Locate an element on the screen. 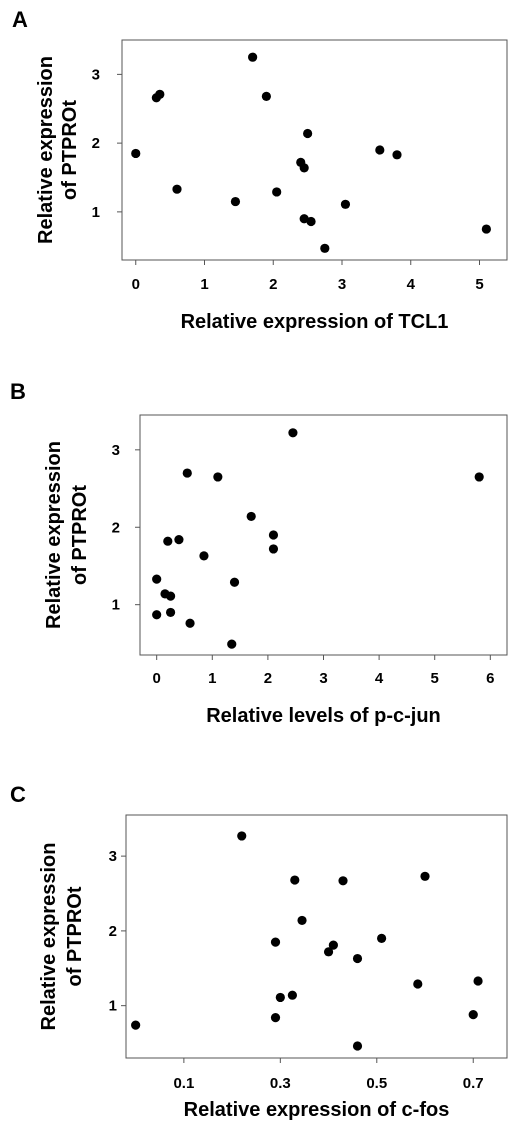  panel-a-x-tick-label: 3 is located at coordinates (342, 284).